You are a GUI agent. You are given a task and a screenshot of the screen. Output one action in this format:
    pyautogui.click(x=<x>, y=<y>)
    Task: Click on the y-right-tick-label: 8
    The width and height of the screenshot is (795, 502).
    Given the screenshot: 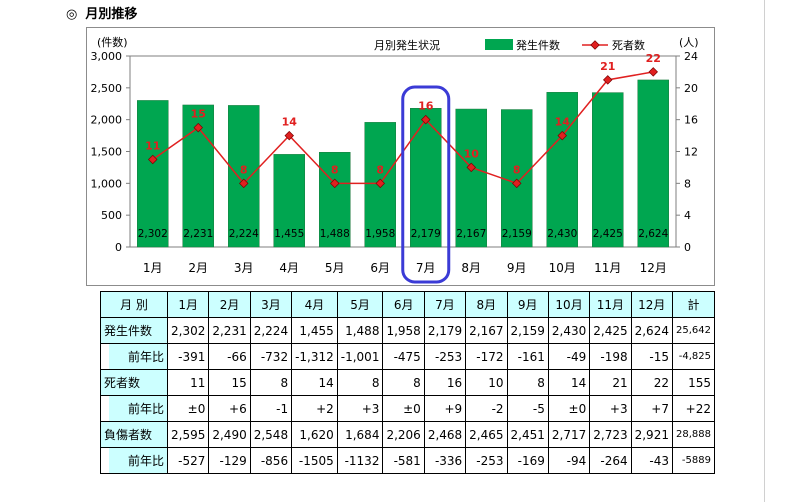 What is the action you would take?
    pyautogui.click(x=687, y=183)
    